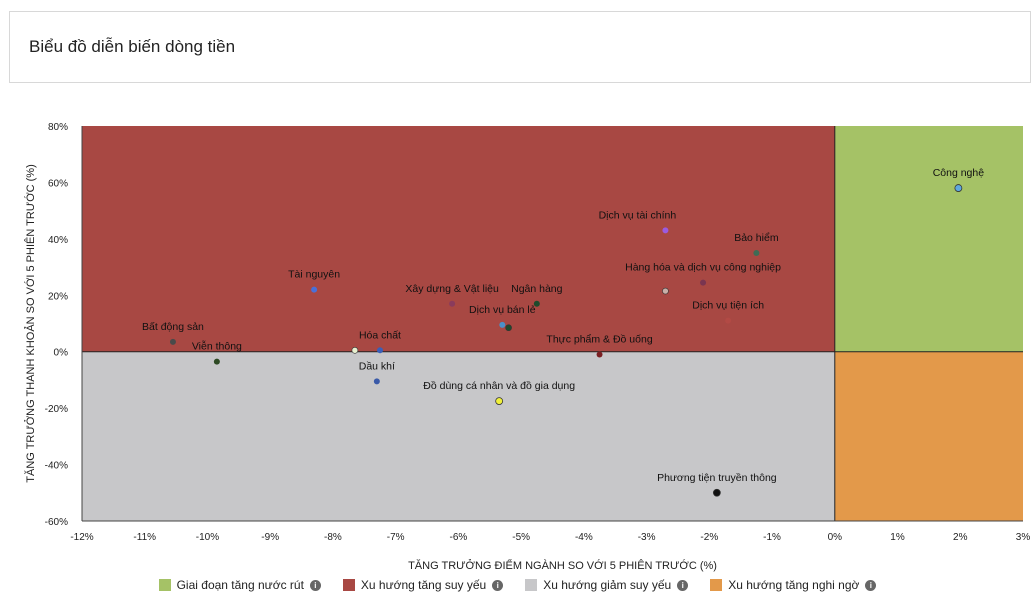 This screenshot has height=614, width=1035. What do you see at coordinates (333, 537) in the screenshot?
I see `x-tick-label: -8%` at bounding box center [333, 537].